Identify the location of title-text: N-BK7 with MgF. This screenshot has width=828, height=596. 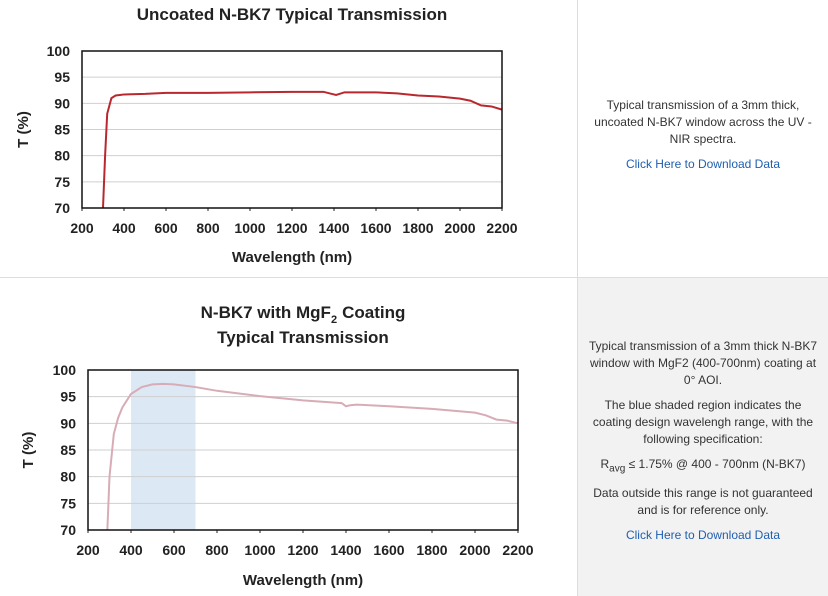
(266, 312).